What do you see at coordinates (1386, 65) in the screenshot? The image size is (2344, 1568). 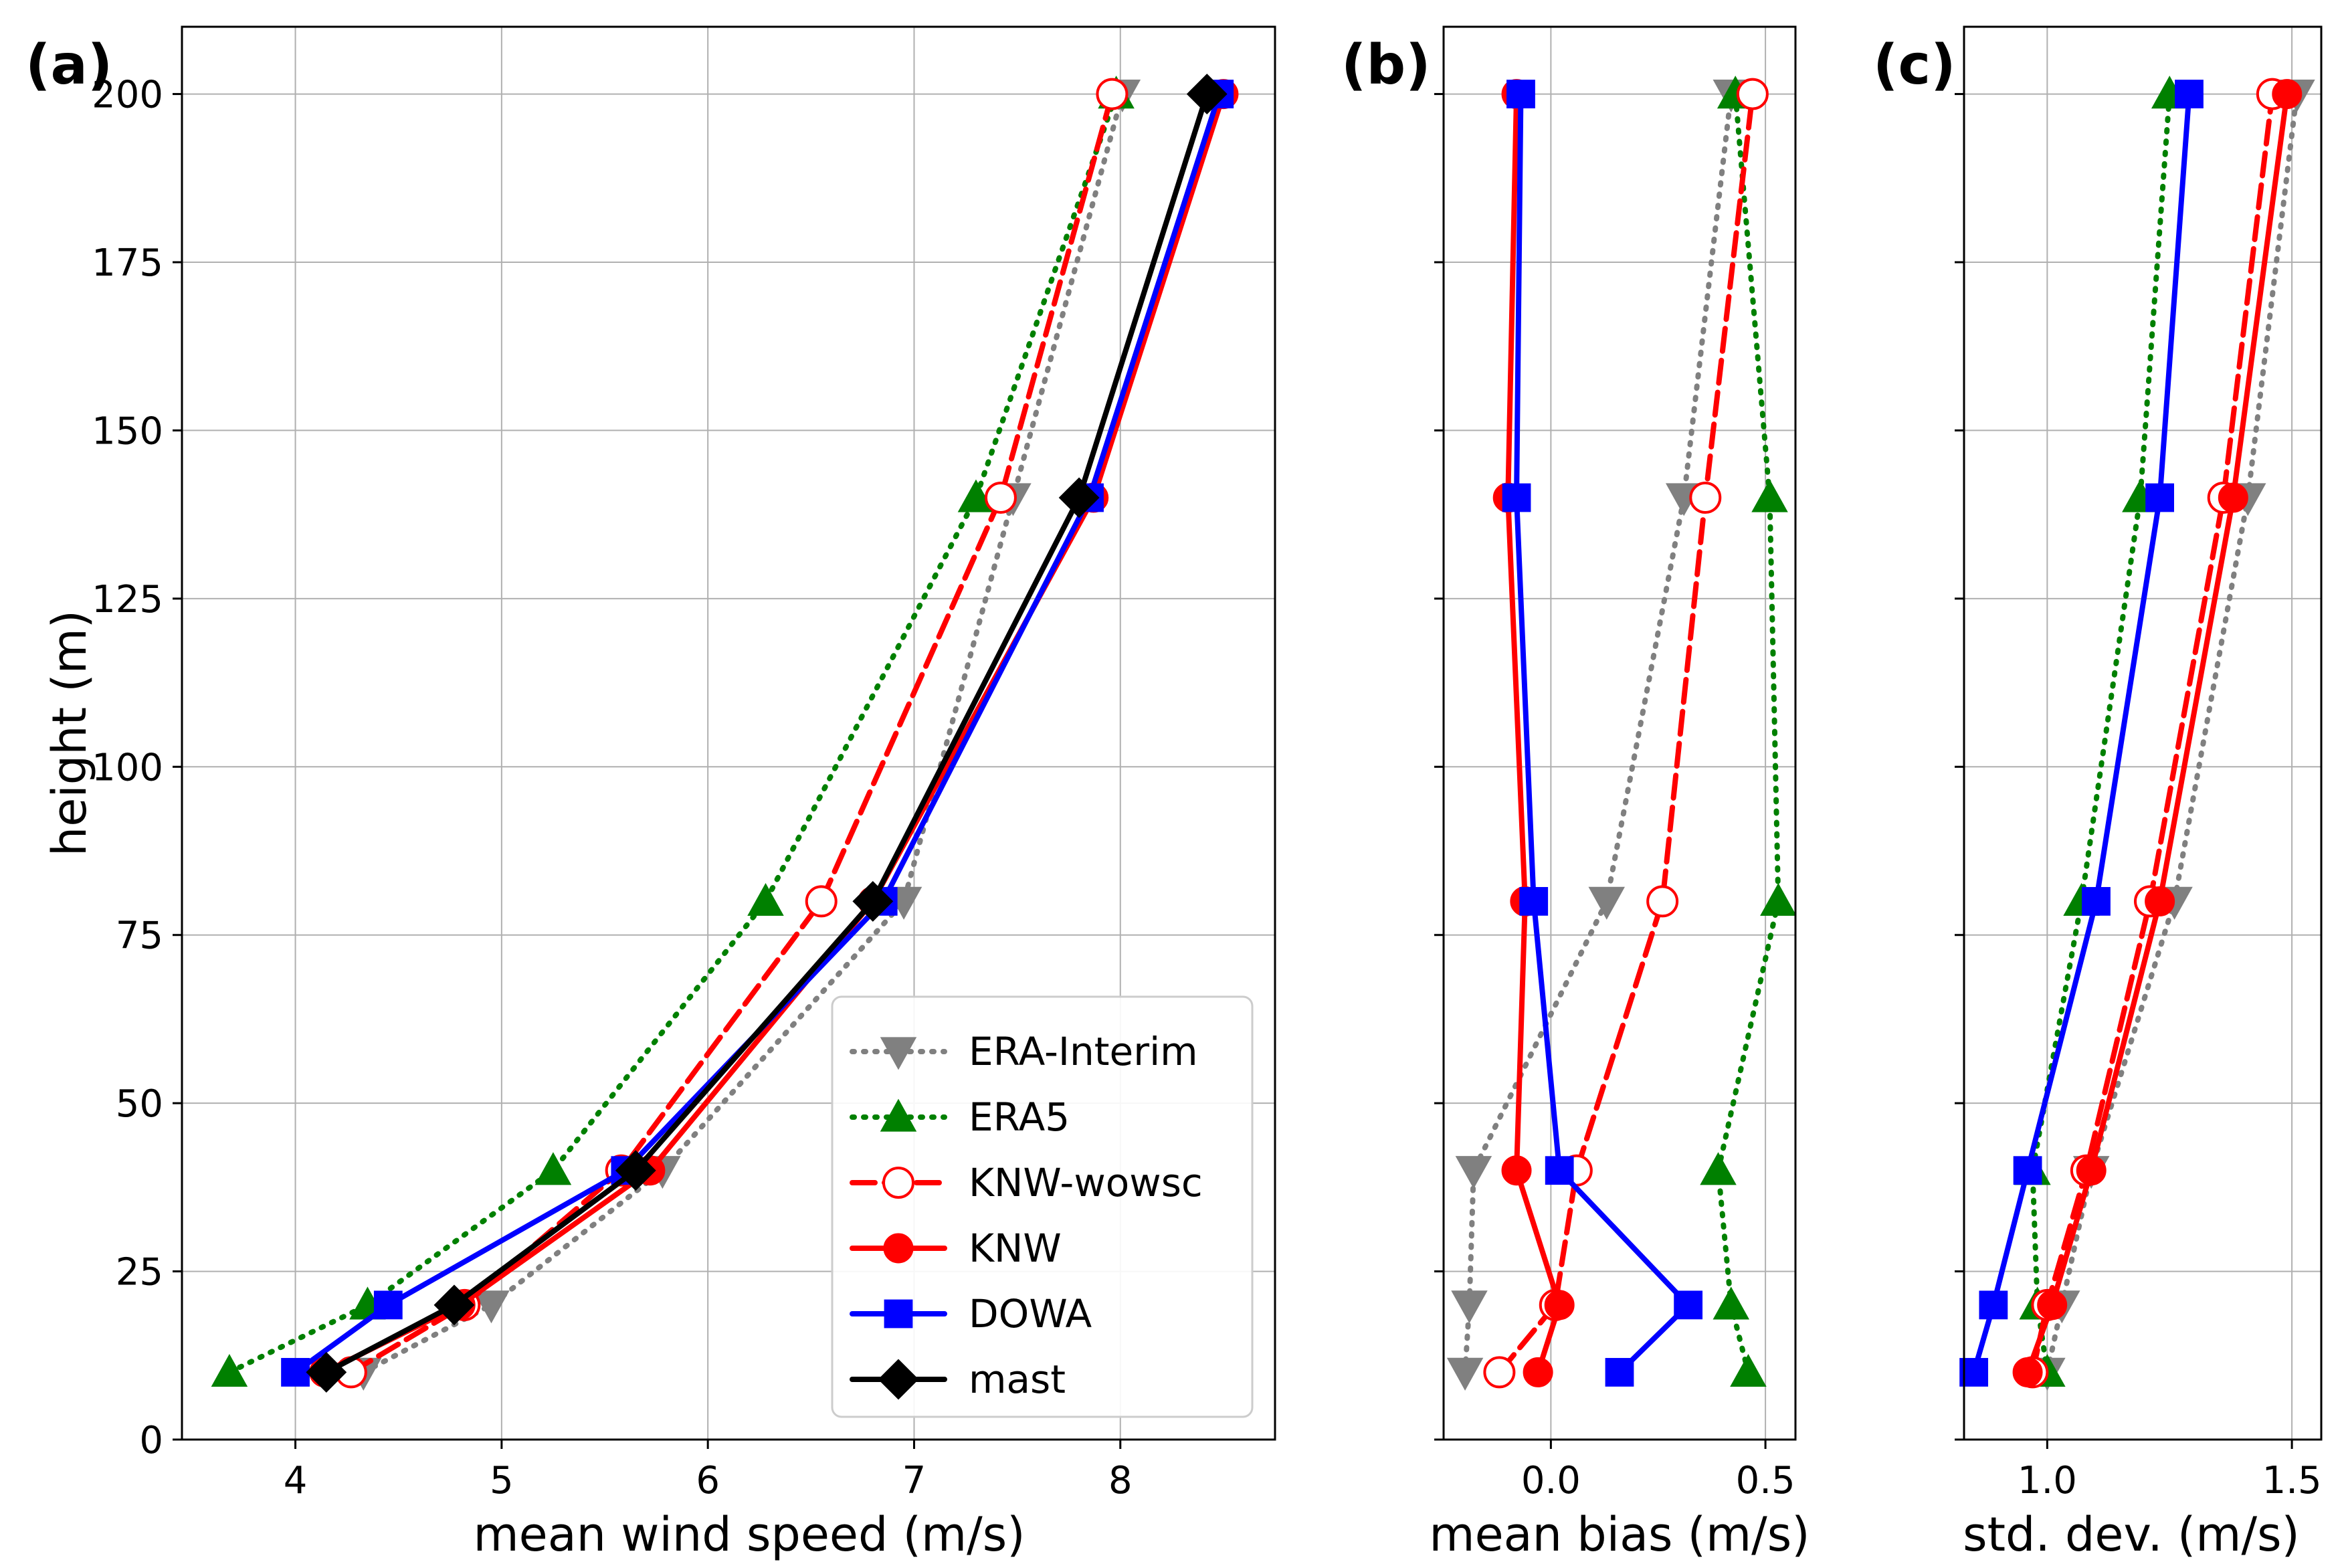 I see `panel-b-label: (b)` at bounding box center [1386, 65].